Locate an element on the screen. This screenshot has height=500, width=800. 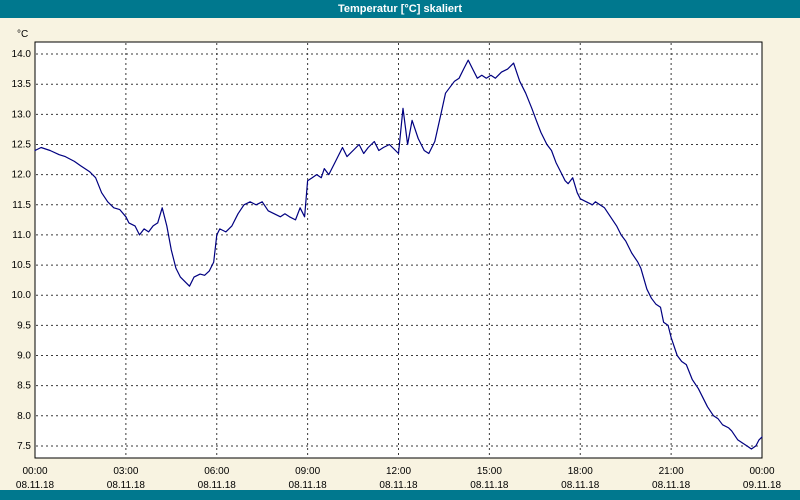
svg-text: 11.5 is located at coordinates (21, 205).